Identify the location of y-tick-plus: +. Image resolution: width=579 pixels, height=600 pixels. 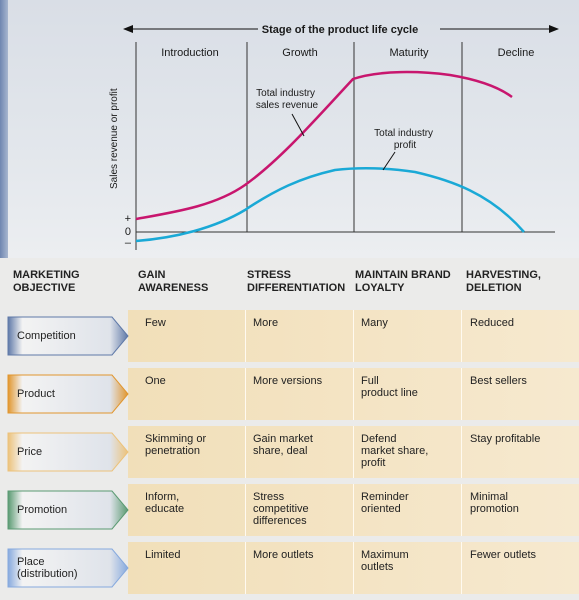
(128, 219).